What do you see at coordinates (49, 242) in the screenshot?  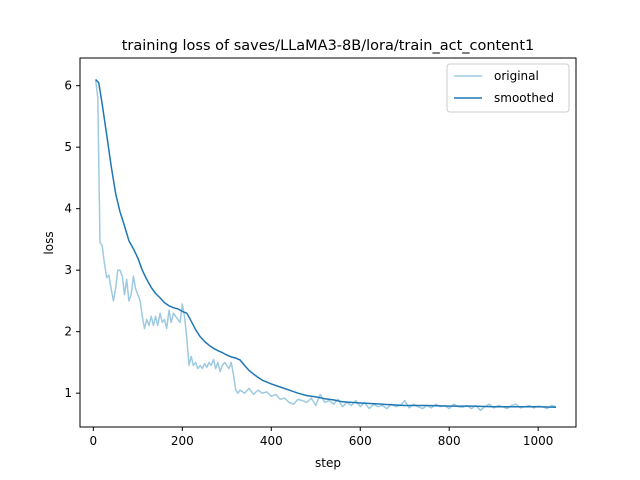 I see `y-axis-label: loss` at bounding box center [49, 242].